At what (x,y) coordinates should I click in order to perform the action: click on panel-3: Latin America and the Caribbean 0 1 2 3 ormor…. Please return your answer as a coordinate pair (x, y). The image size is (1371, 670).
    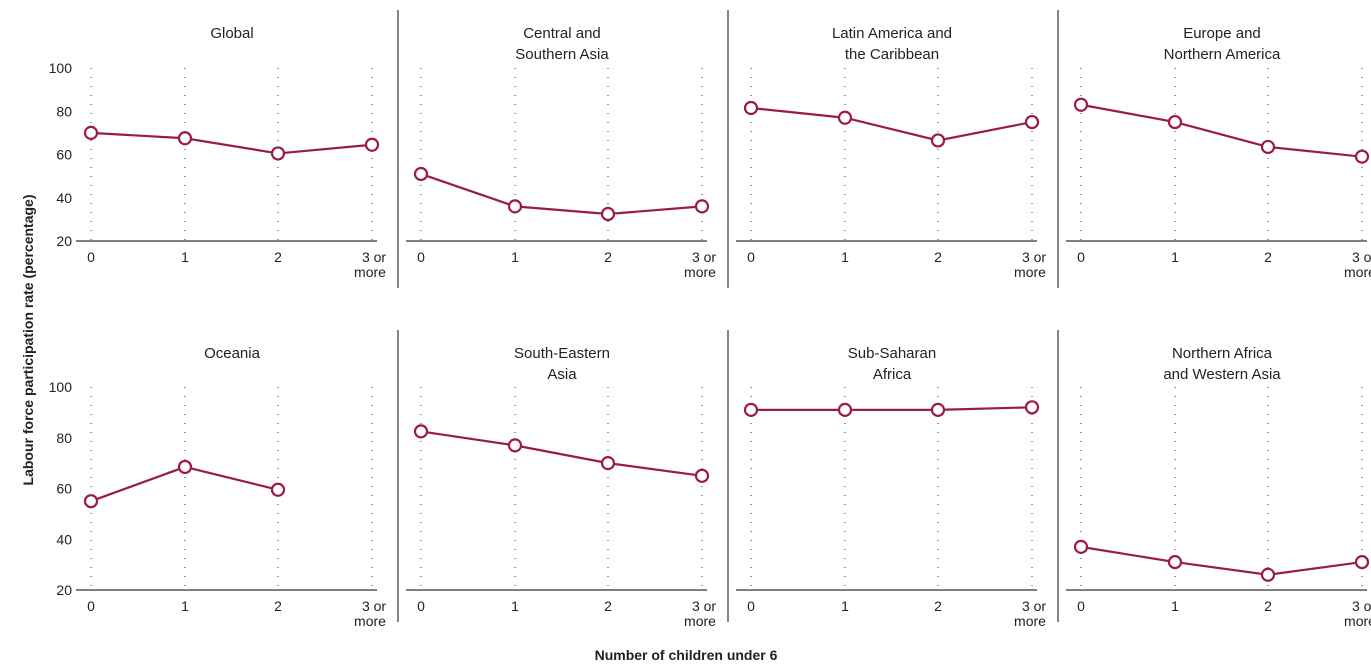
    Looking at the image, I should click on (886, 149).